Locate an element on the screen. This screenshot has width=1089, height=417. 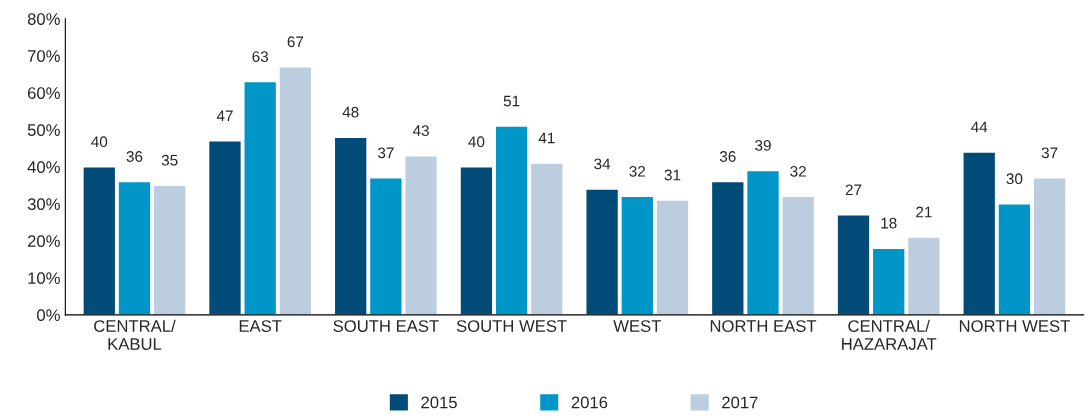
legend-label: 2017 is located at coordinates (740, 402).